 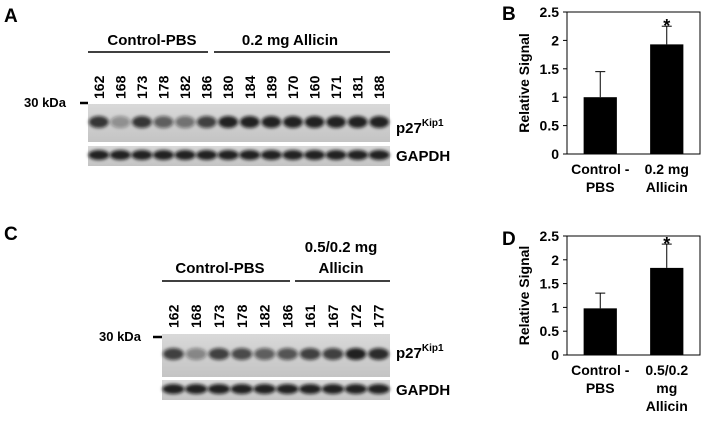 What do you see at coordinates (310, 316) in the screenshot?
I see `lane-label: 161` at bounding box center [310, 316].